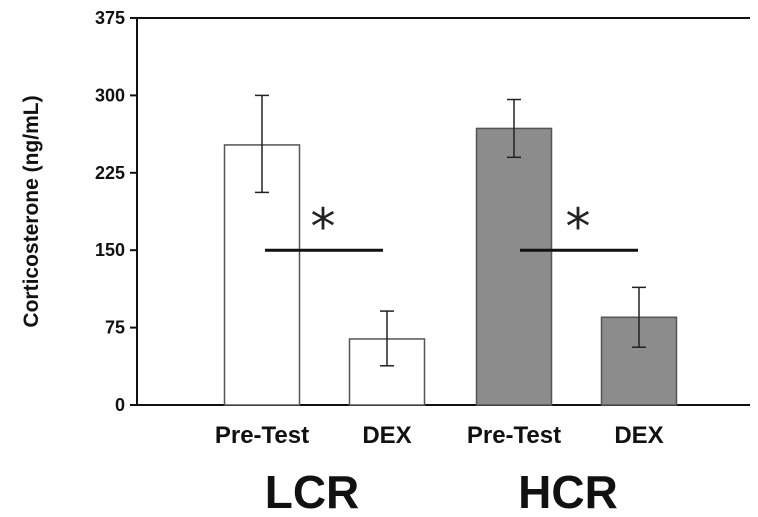 This screenshot has width=758, height=517. What do you see at coordinates (110, 173) in the screenshot?
I see `y-tick-label: 225` at bounding box center [110, 173].